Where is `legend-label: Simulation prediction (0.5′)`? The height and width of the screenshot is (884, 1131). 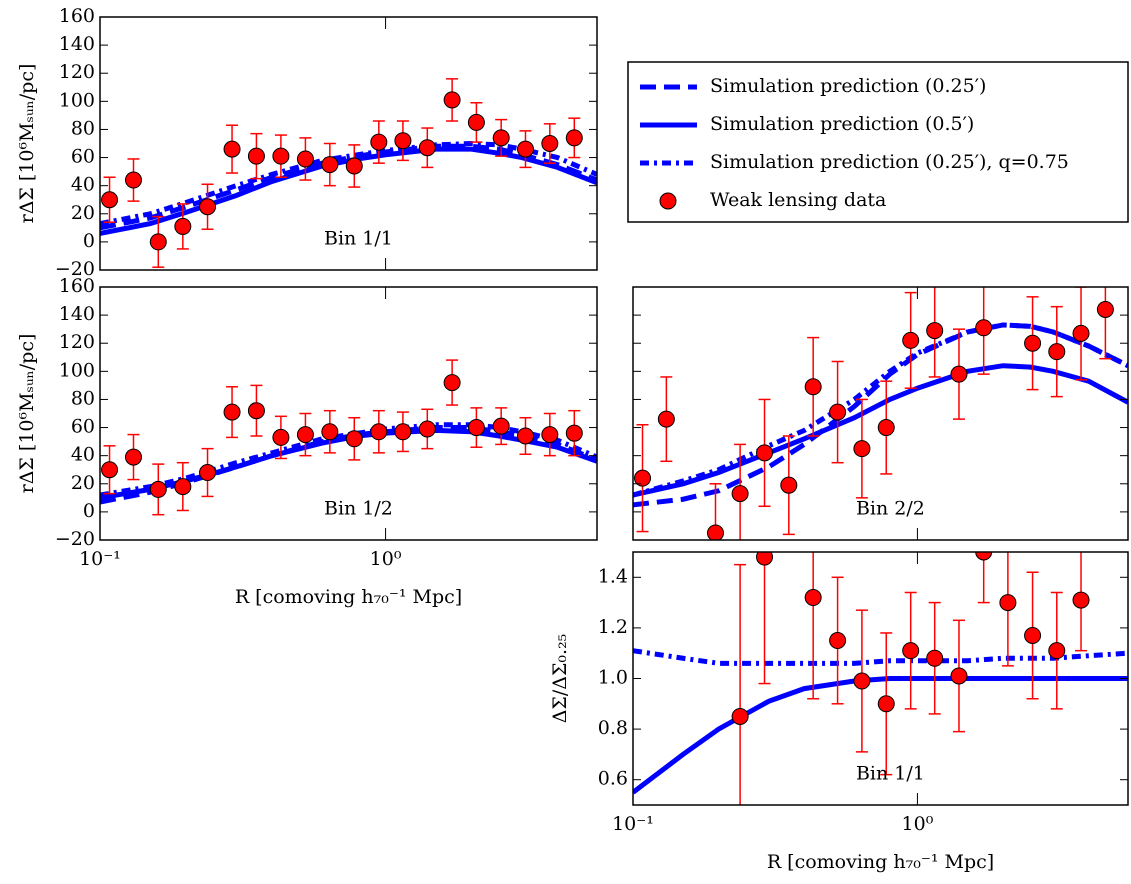
legend-label: Simulation prediction (0.5′) is located at coordinates (842, 124).